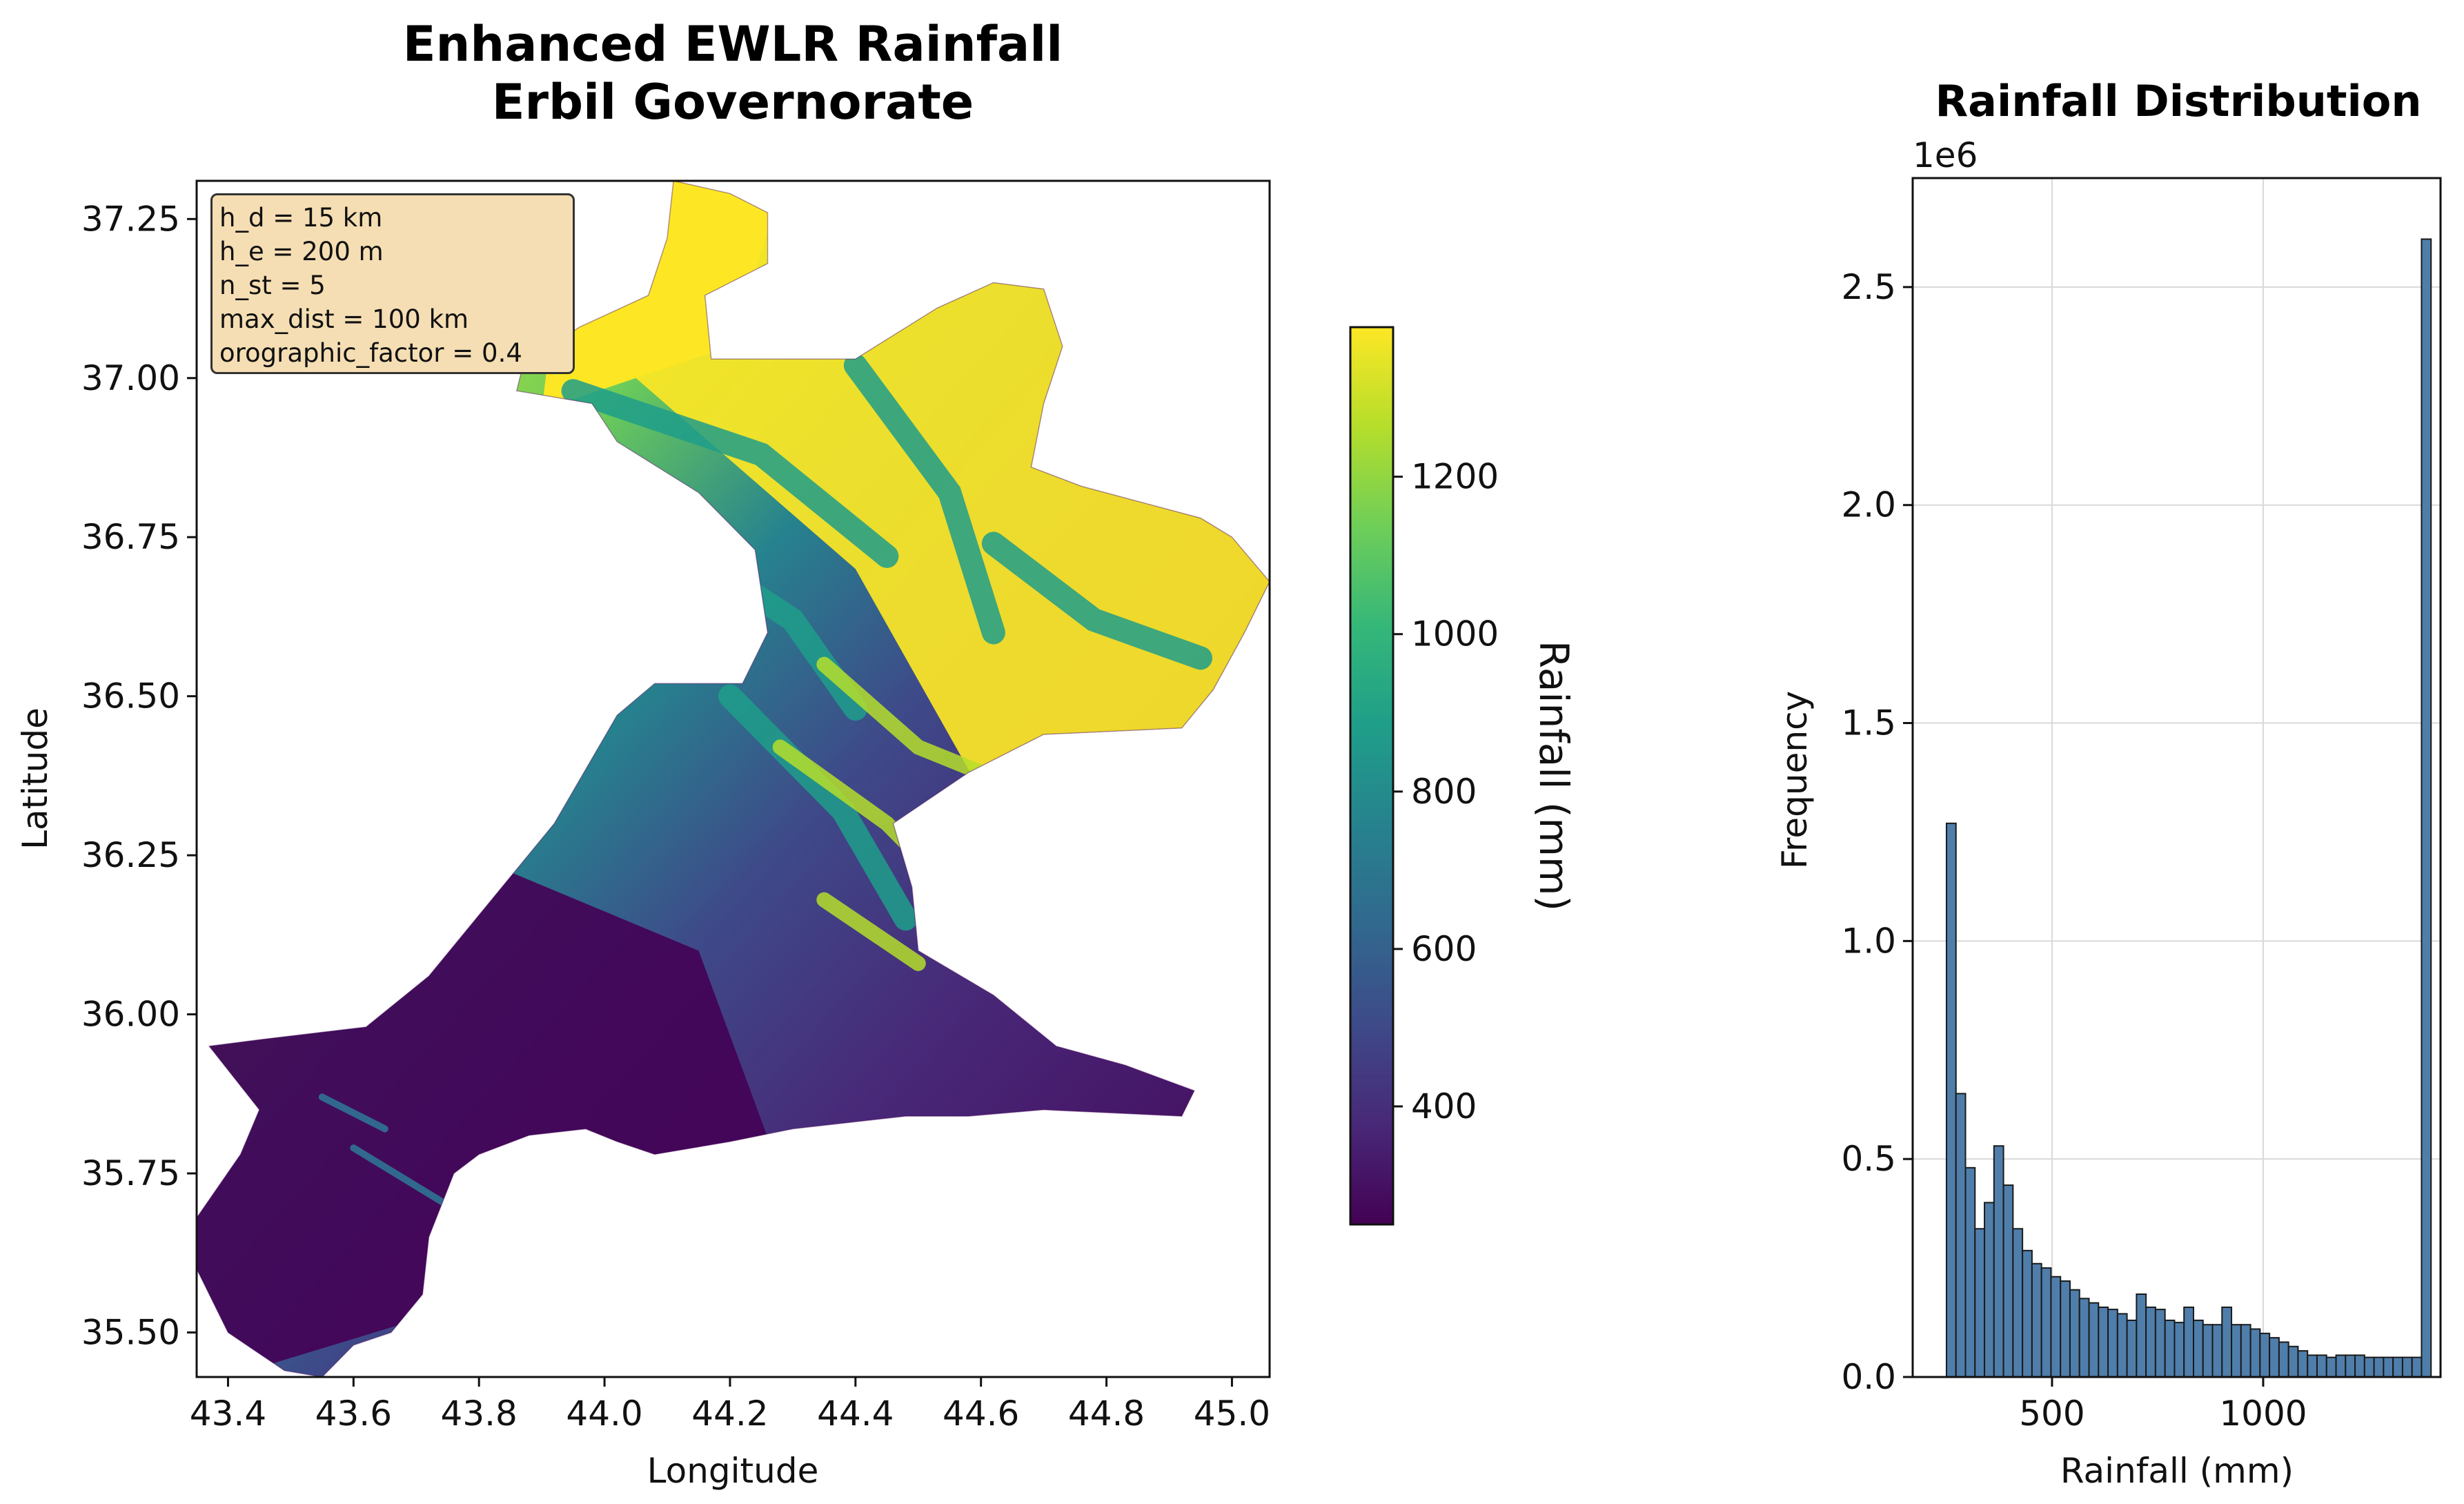  What do you see at coordinates (353, 1414) in the screenshot?
I see `map-x-tick-label: 43.6` at bounding box center [353, 1414].